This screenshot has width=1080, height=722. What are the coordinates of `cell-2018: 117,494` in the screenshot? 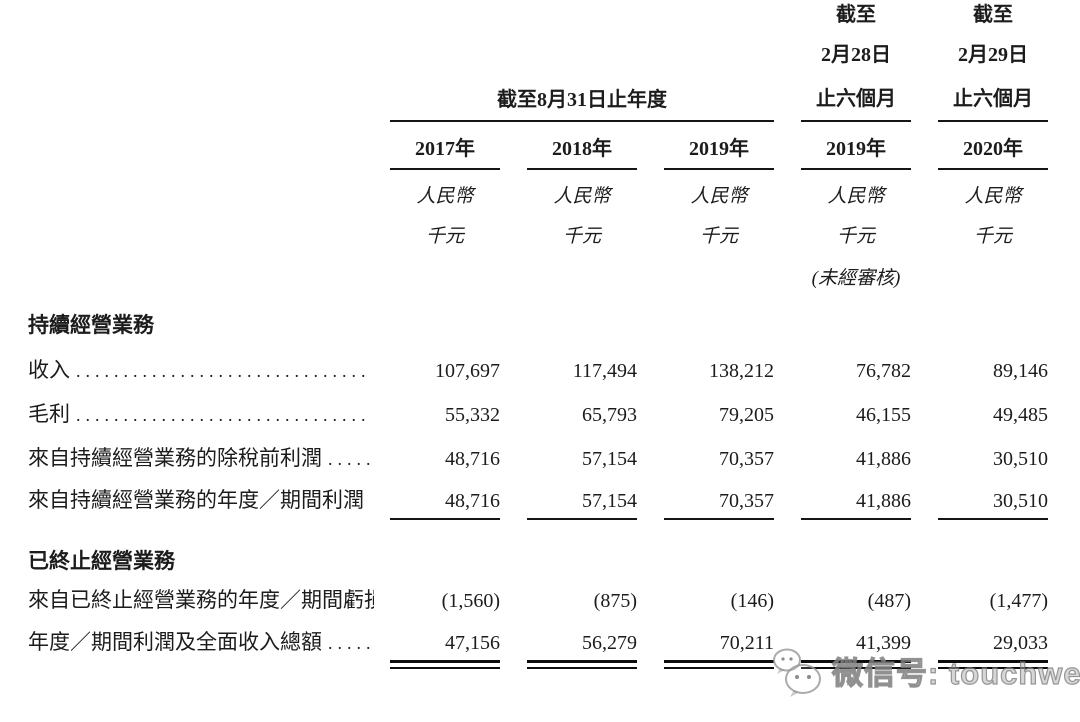 It's located at (604, 371).